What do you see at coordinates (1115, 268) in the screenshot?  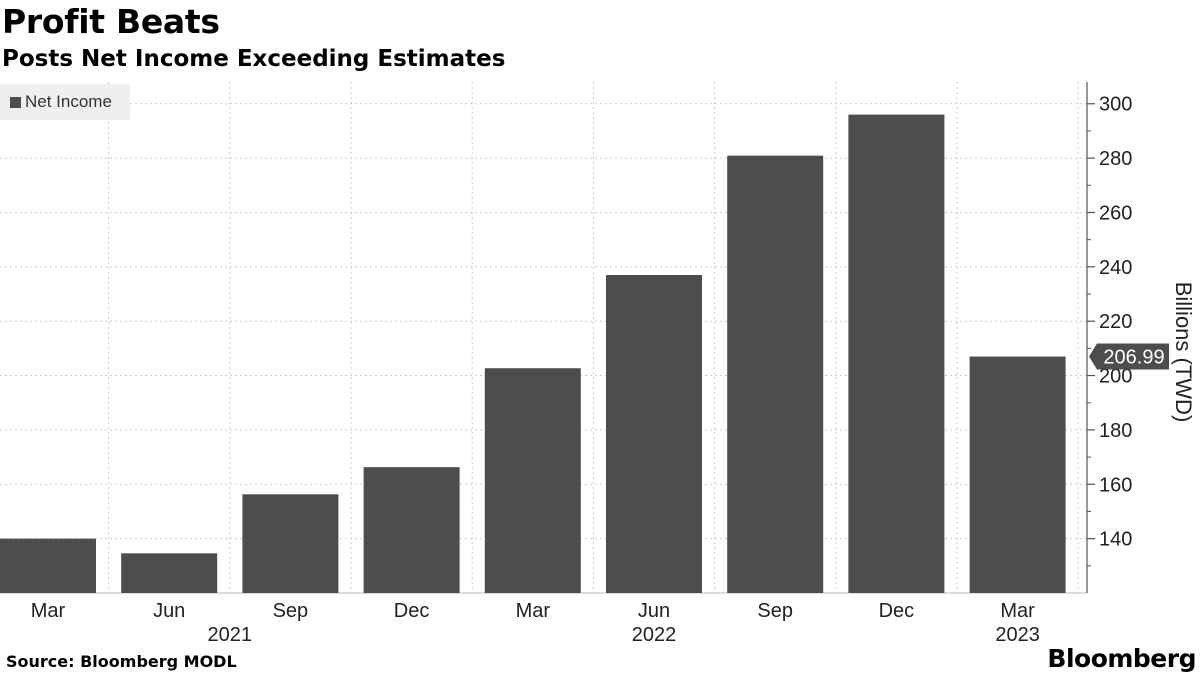 I see `y-tick-label: 240` at bounding box center [1115, 268].